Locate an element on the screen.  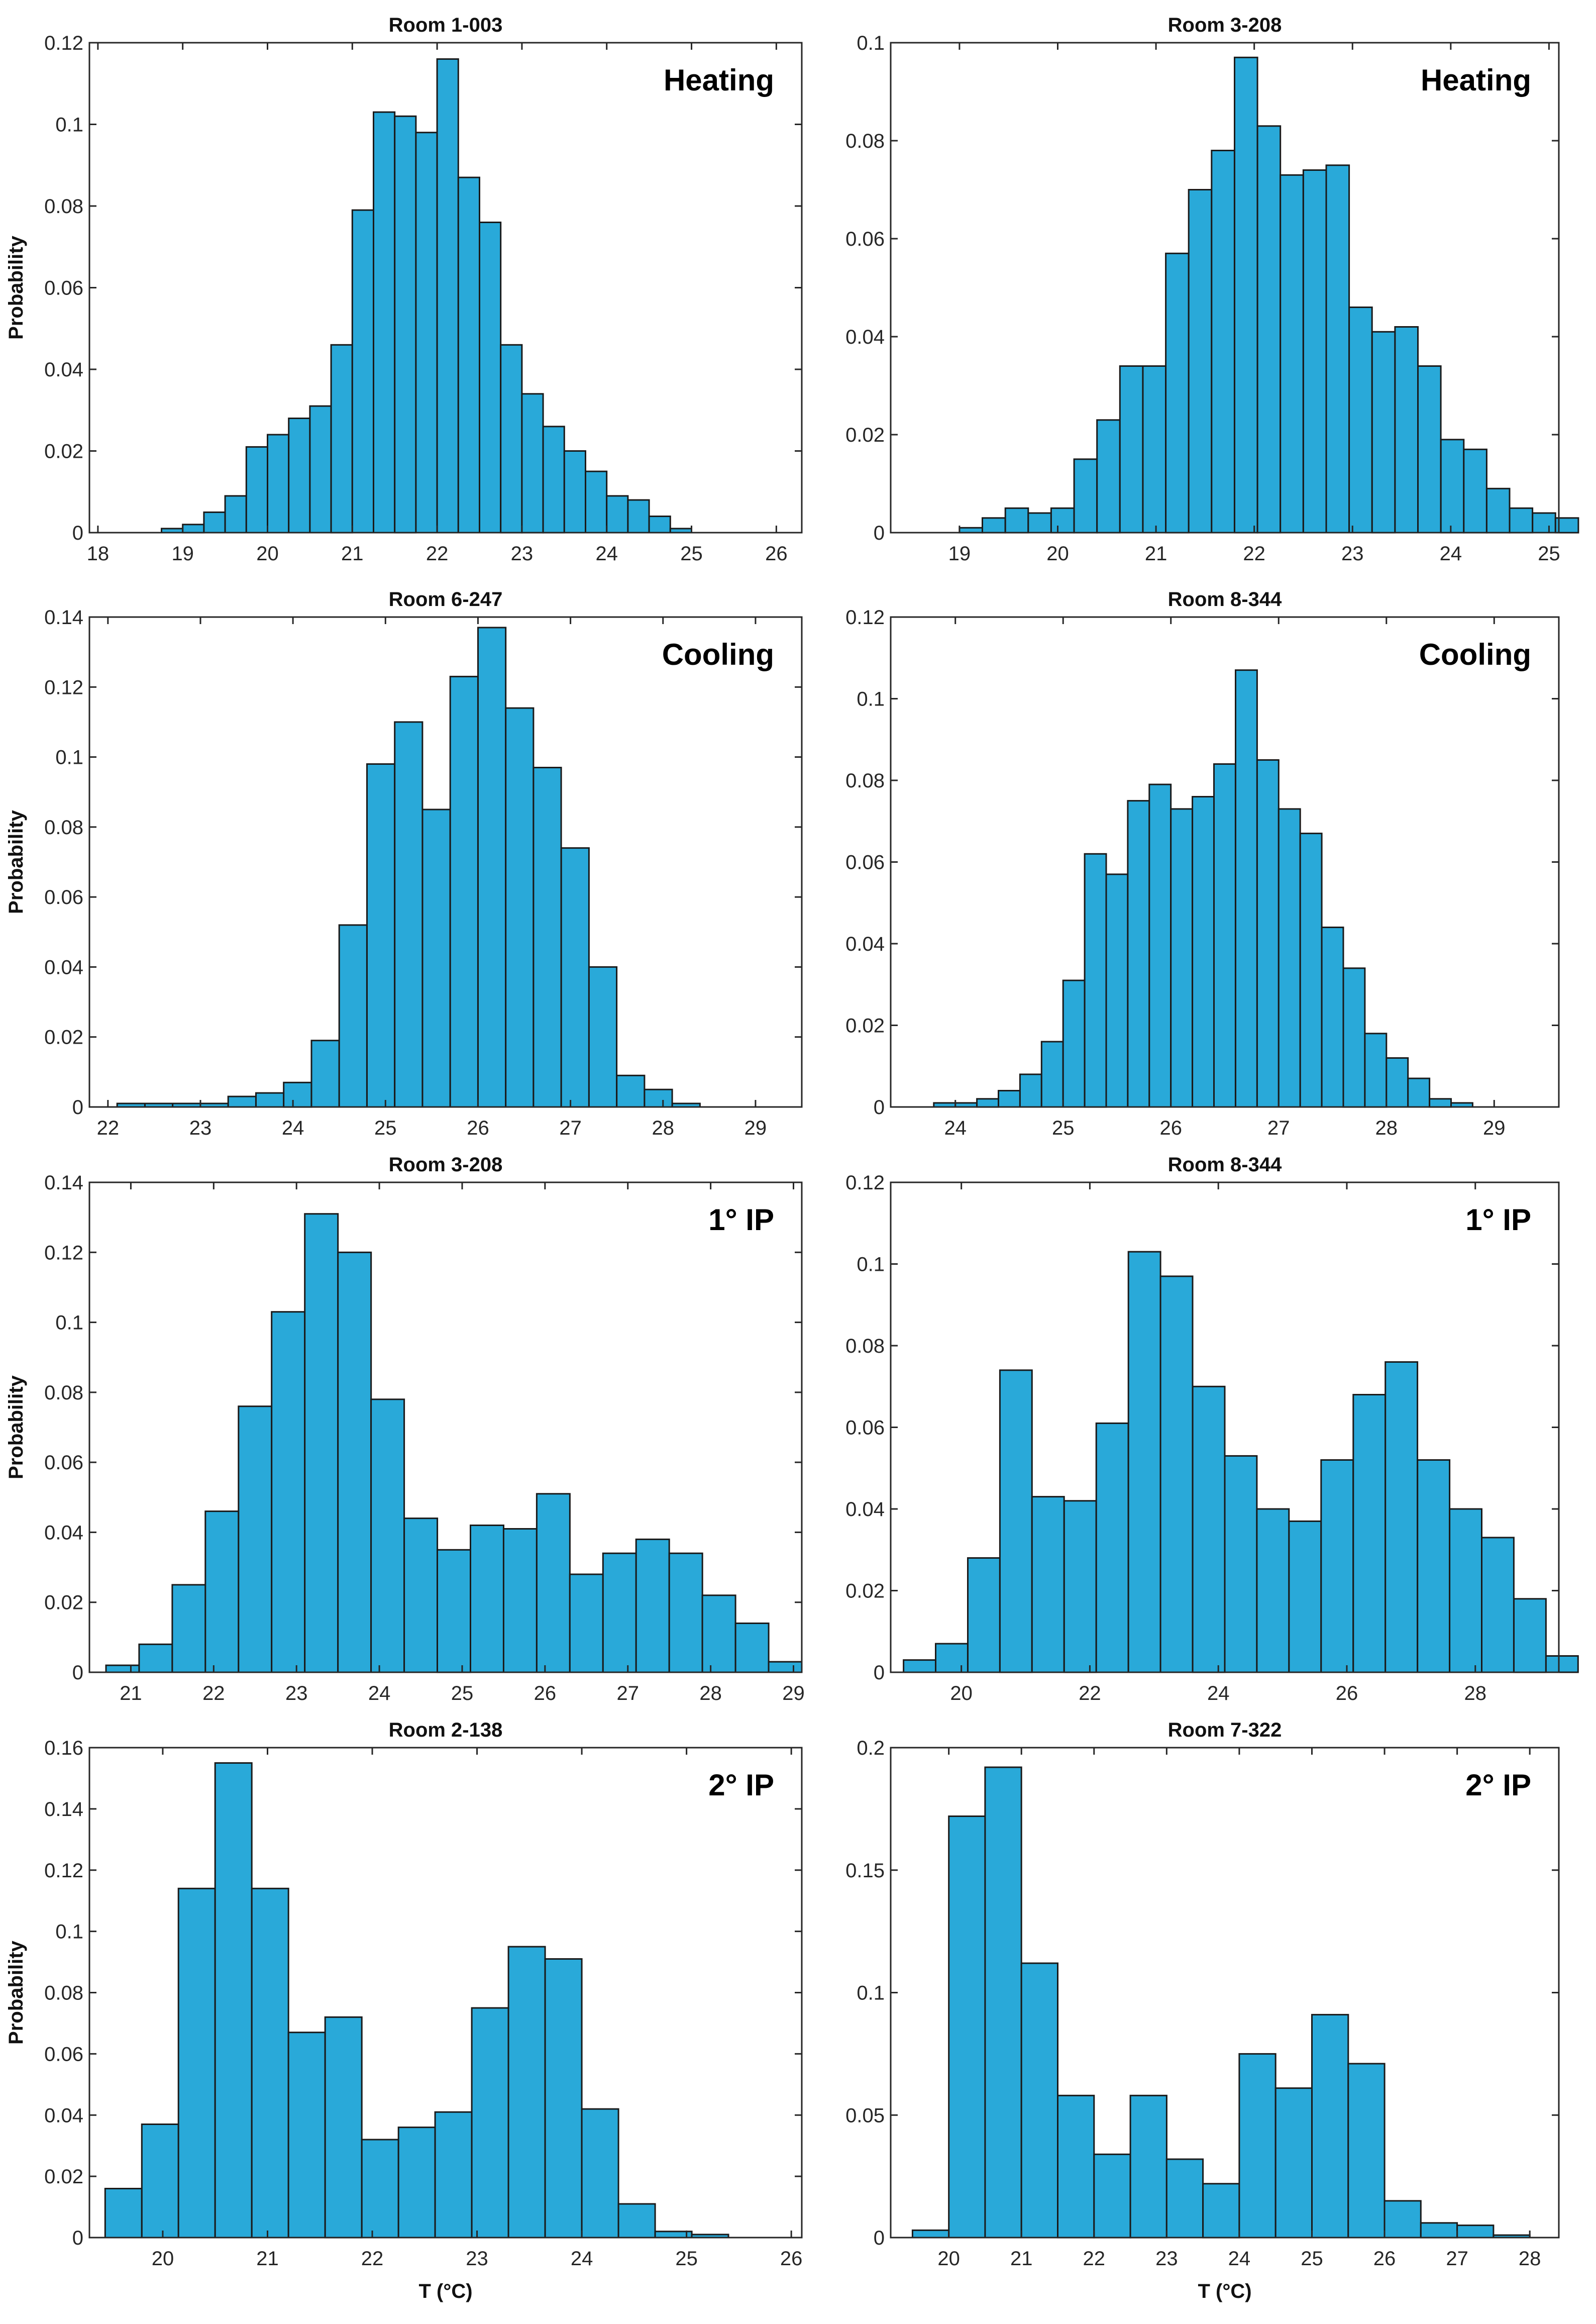
condition-label: Cooling is located at coordinates (718, 654).